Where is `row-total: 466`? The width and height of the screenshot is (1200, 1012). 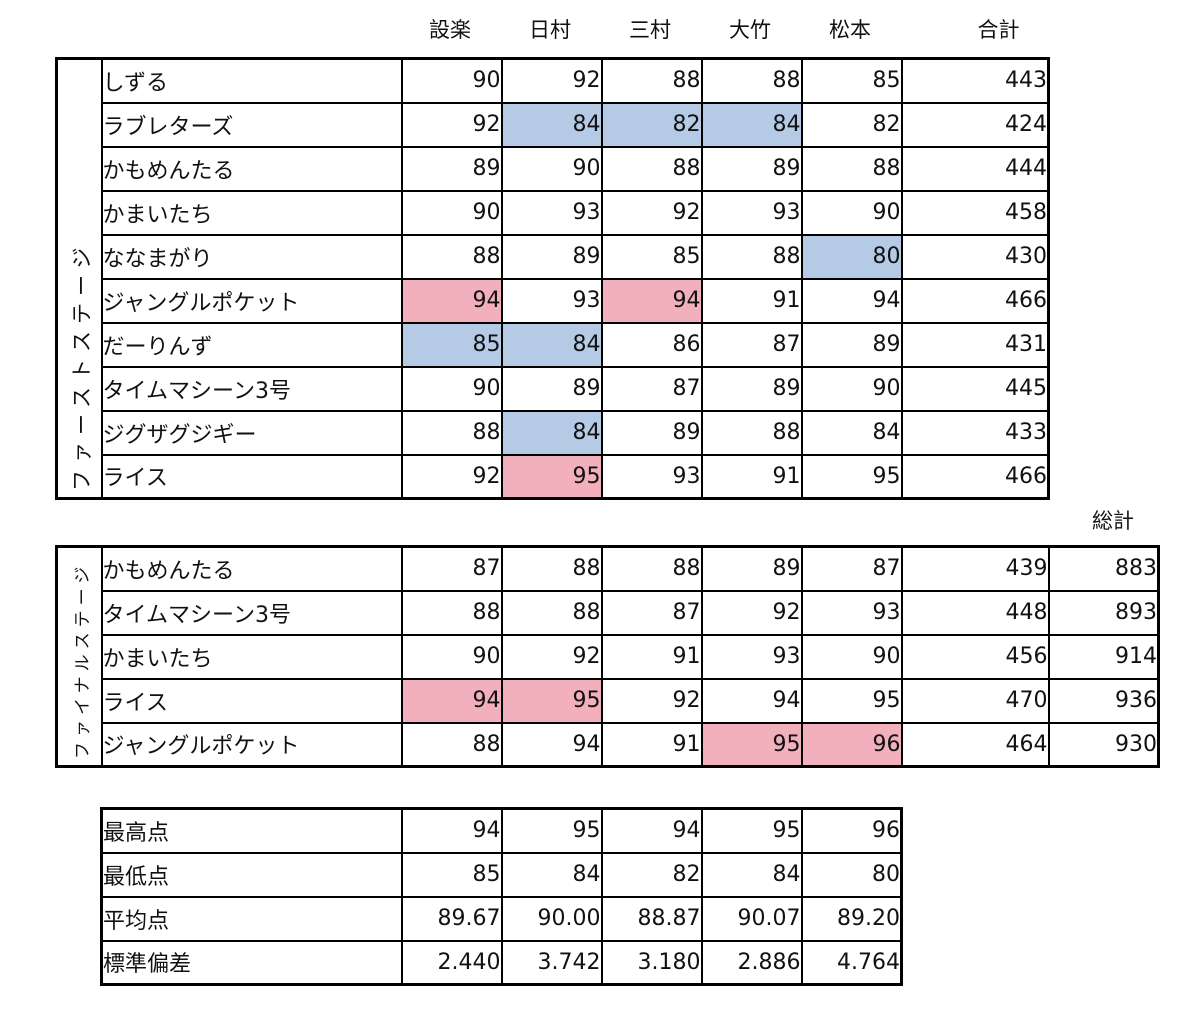
row-total: 466 is located at coordinates (975, 300).